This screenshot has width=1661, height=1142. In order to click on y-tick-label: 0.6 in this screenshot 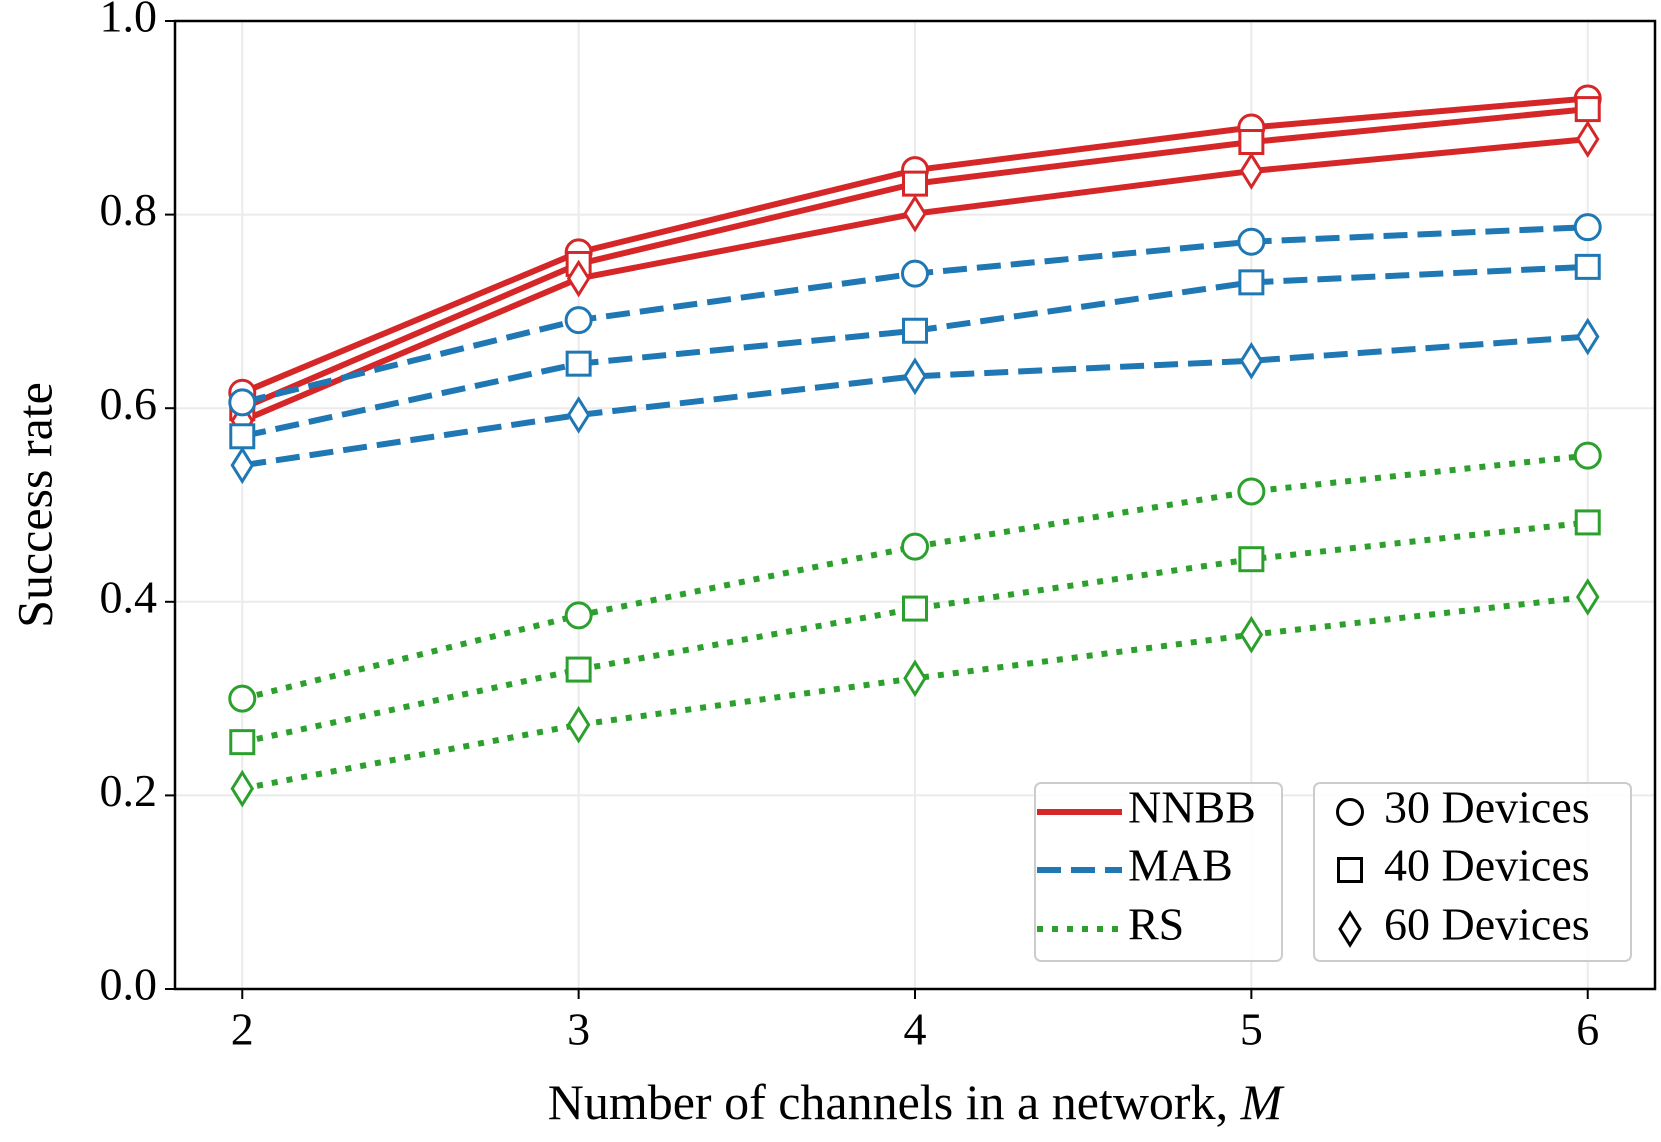, I will do `click(129, 403)`.